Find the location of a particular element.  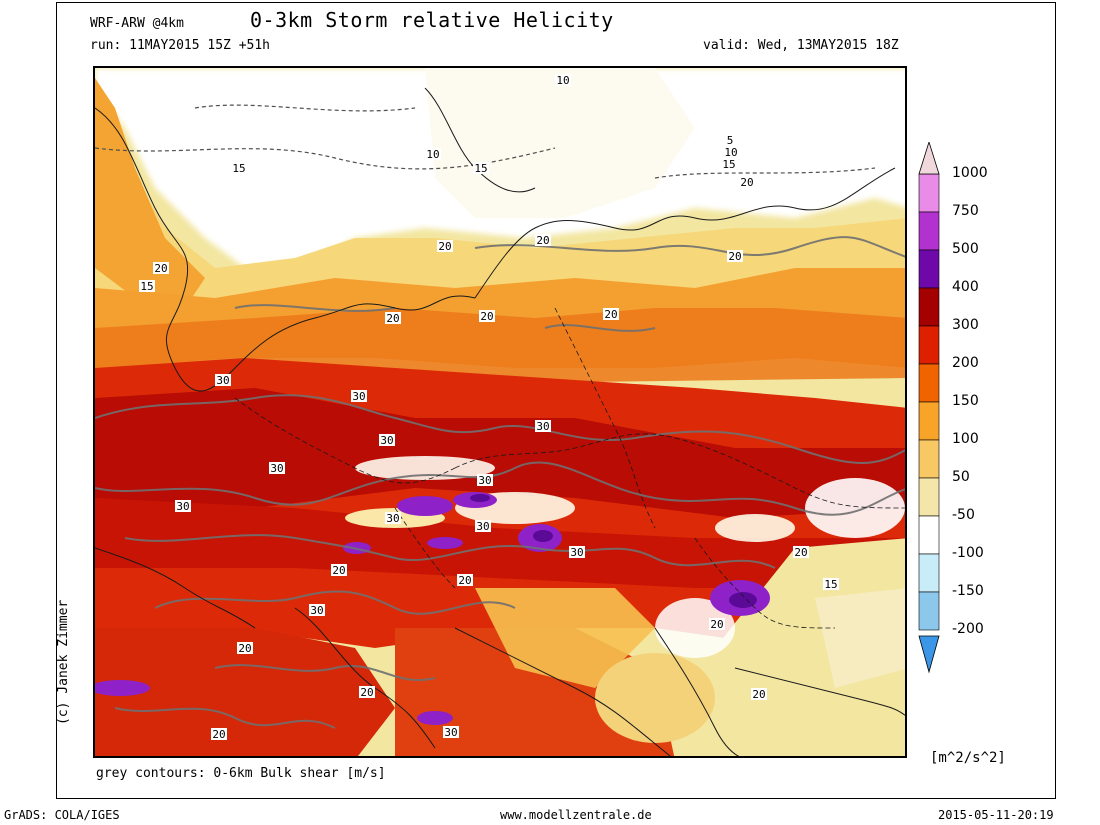

contour-note: grey contours: 0-6km Bulk shear [m/s] is located at coordinates (241, 773).